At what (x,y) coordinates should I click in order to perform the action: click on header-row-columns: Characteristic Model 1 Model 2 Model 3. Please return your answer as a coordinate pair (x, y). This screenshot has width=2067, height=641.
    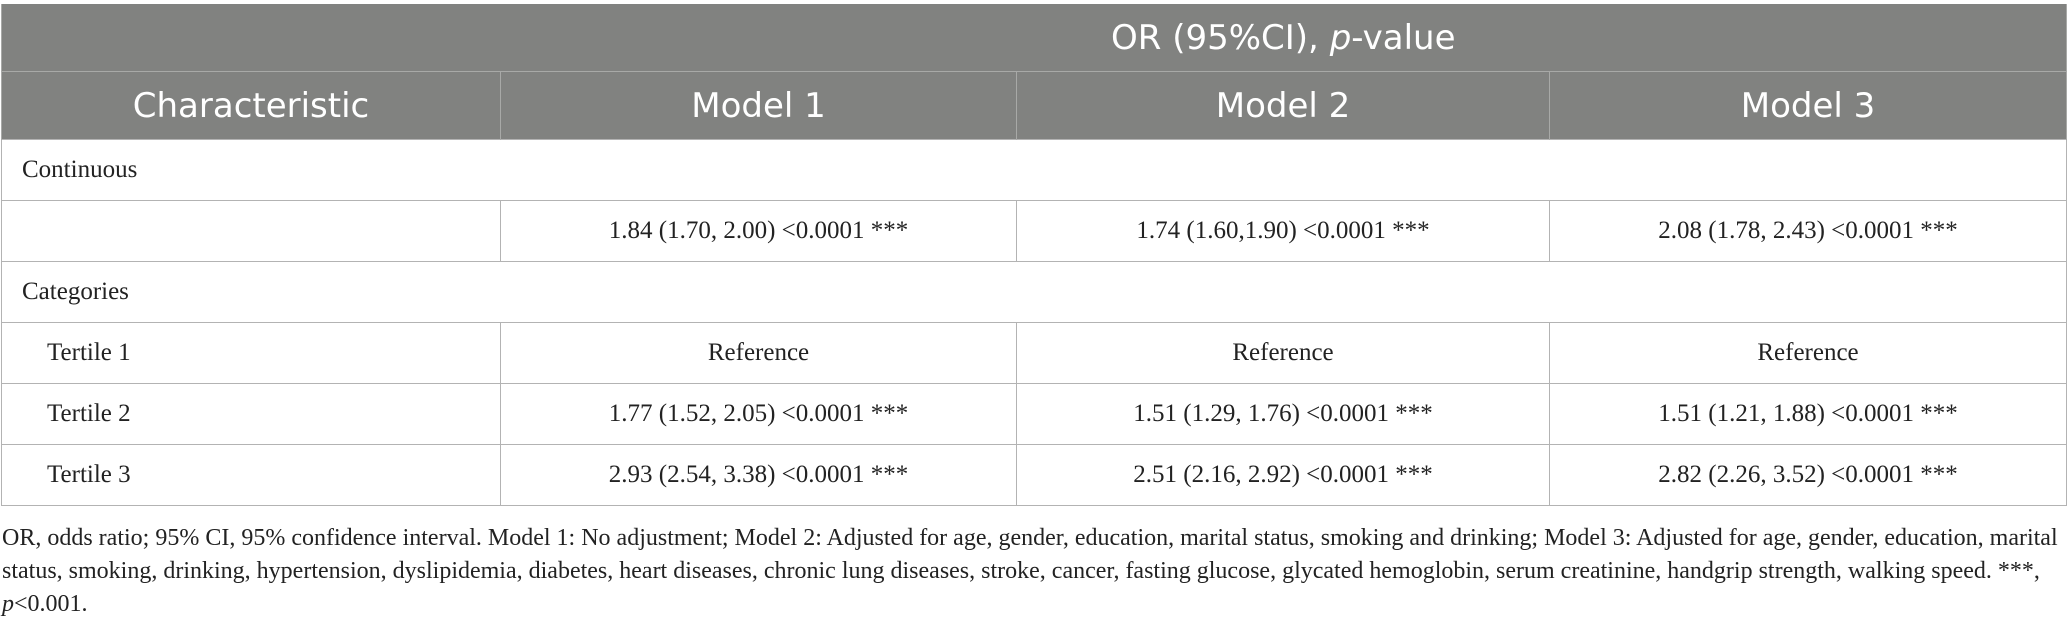
    Looking at the image, I should click on (1034, 105).